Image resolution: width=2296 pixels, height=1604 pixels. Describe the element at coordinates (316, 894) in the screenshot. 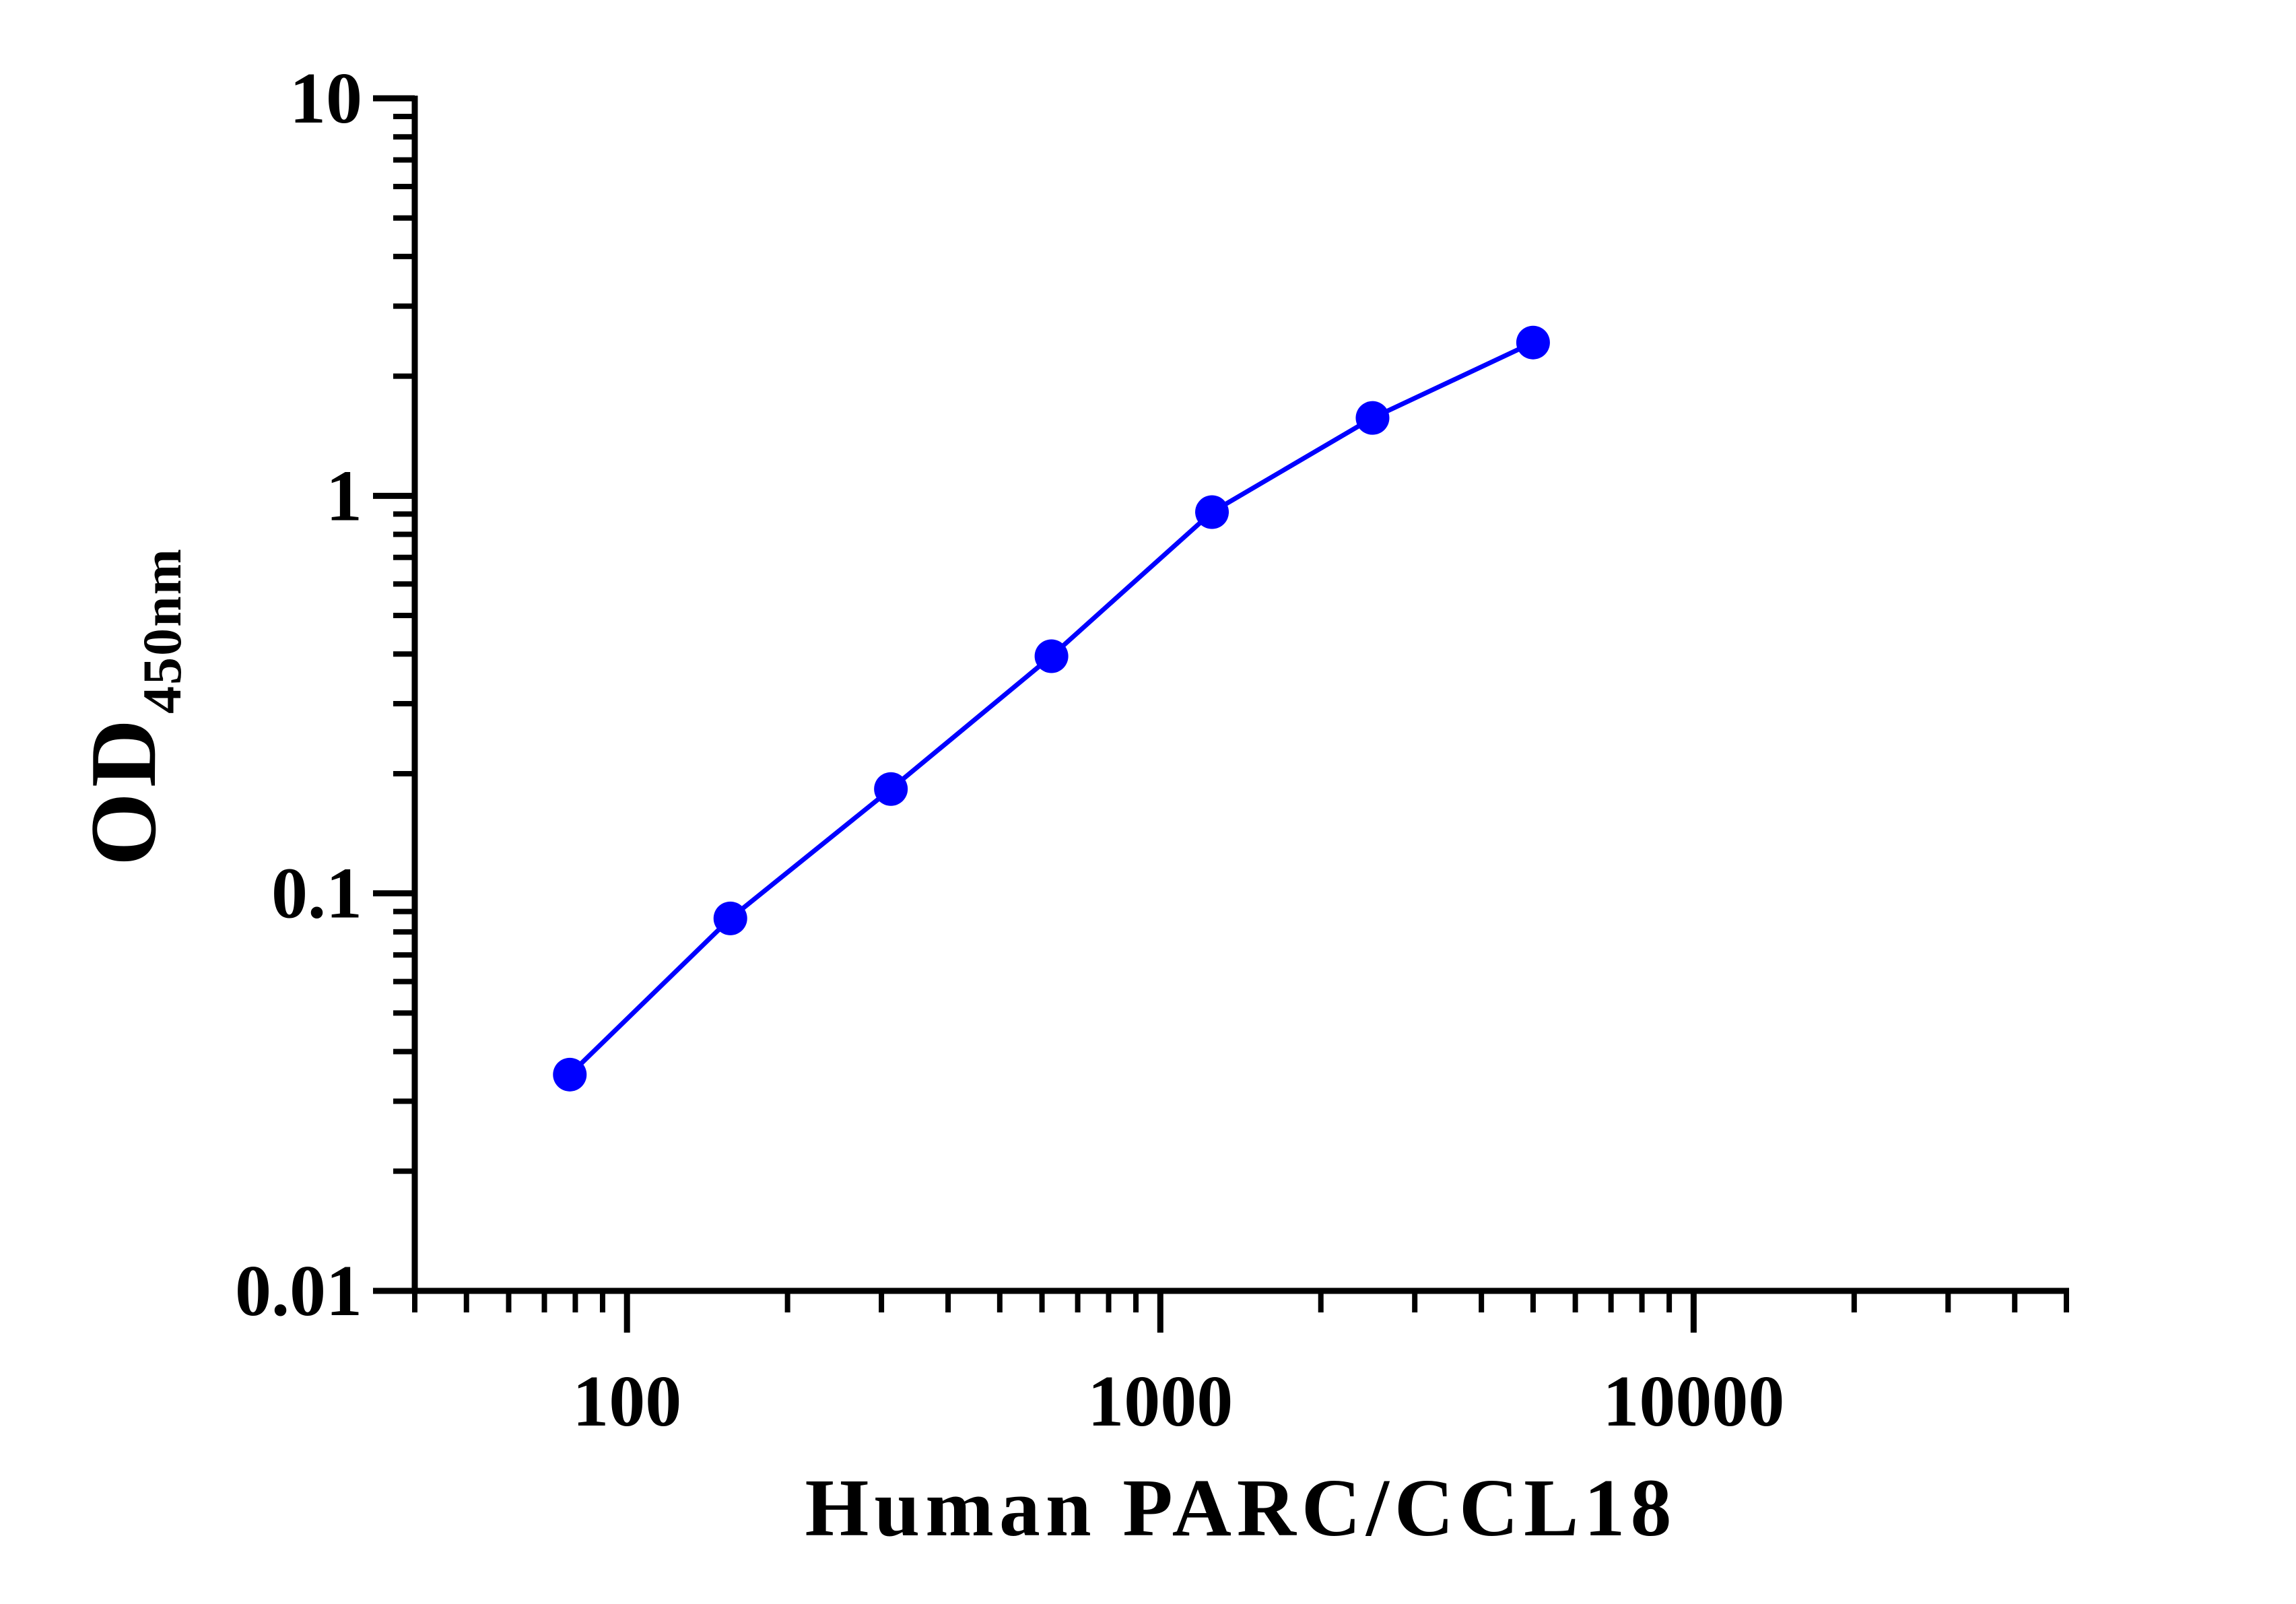

I see `y-tick-label: 0.1` at that location.